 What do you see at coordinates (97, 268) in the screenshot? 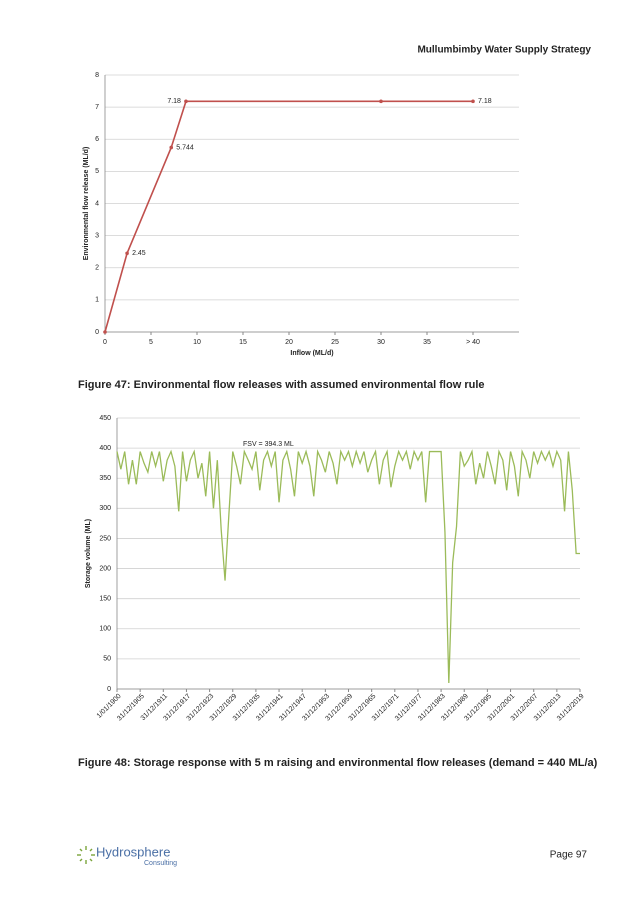
I see `y-tick-label: 2` at bounding box center [97, 268].